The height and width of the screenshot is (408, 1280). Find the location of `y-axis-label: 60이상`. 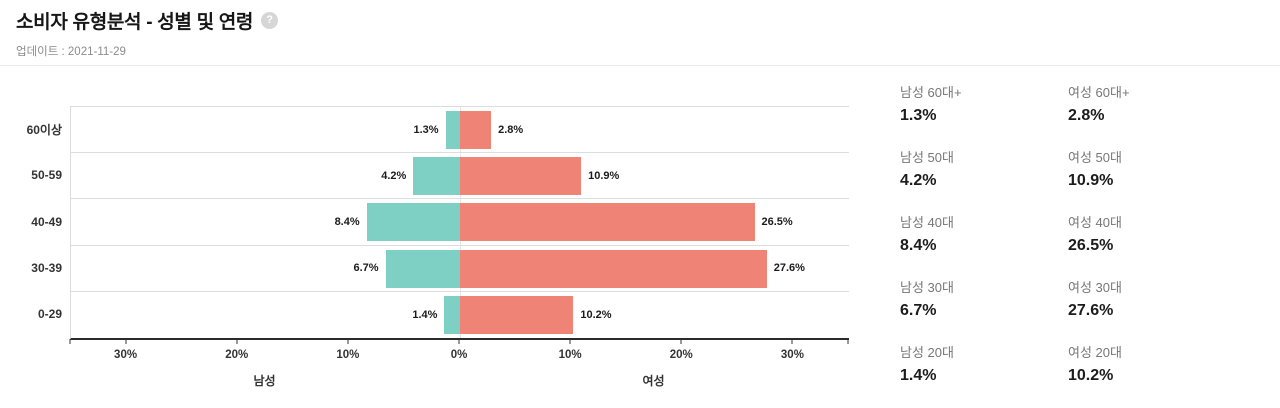

y-axis-label: 60이상 is located at coordinates (44, 129).